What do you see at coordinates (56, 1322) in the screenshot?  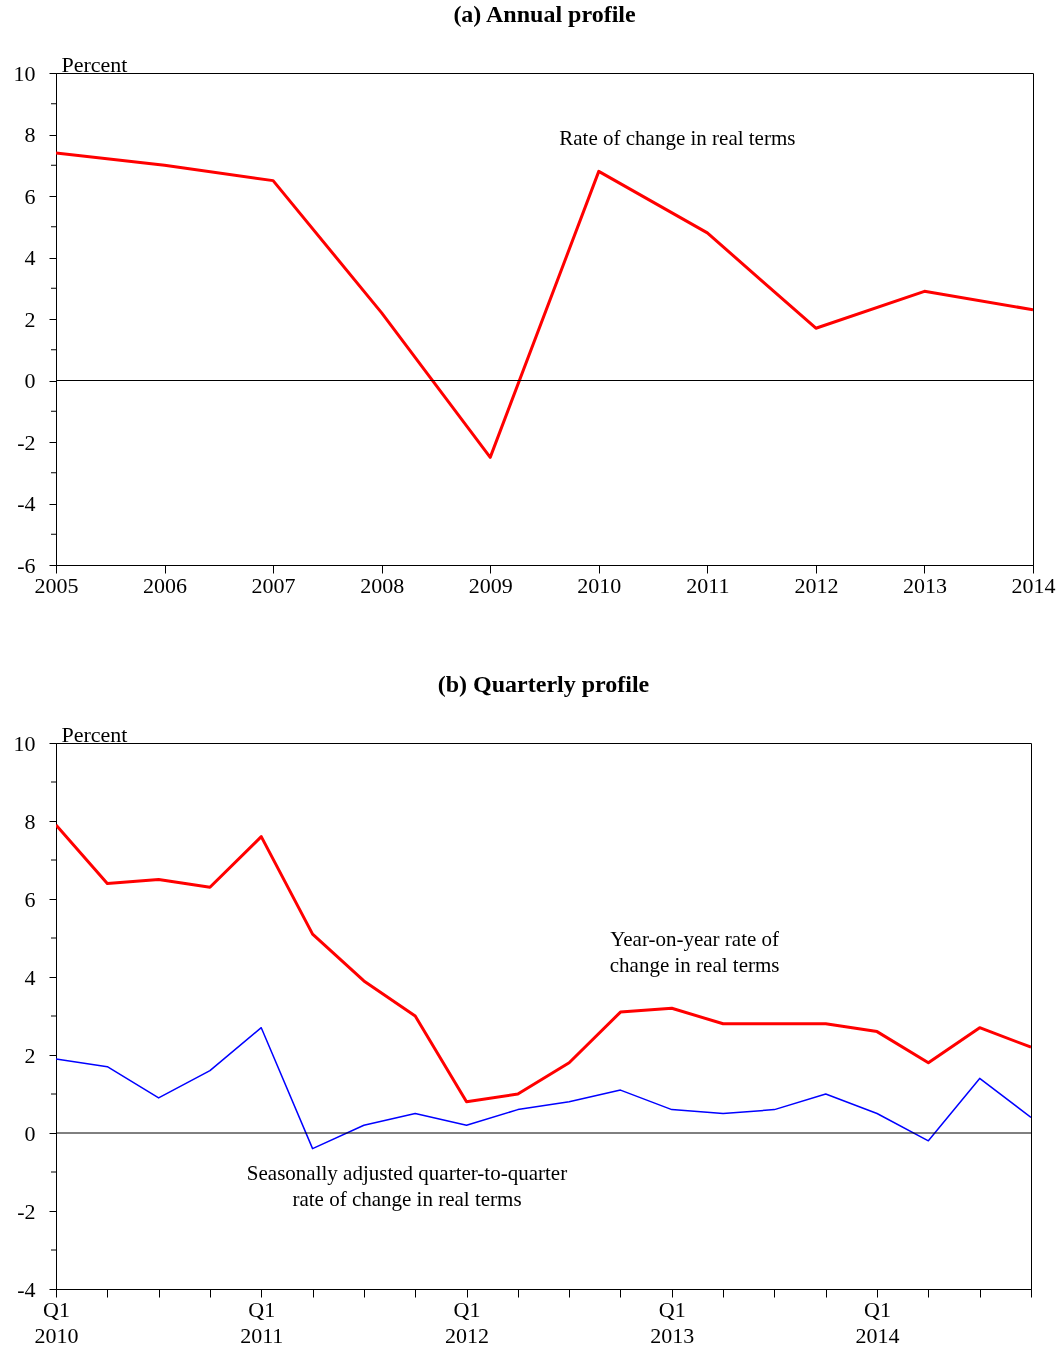 I see `x-tick-label: Q1 2010` at bounding box center [56, 1322].